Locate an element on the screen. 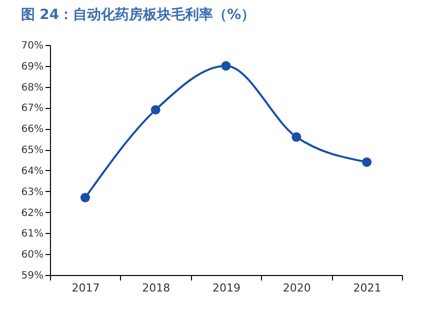 The width and height of the screenshot is (433, 323). y-tick-label: 69% is located at coordinates (32, 66).